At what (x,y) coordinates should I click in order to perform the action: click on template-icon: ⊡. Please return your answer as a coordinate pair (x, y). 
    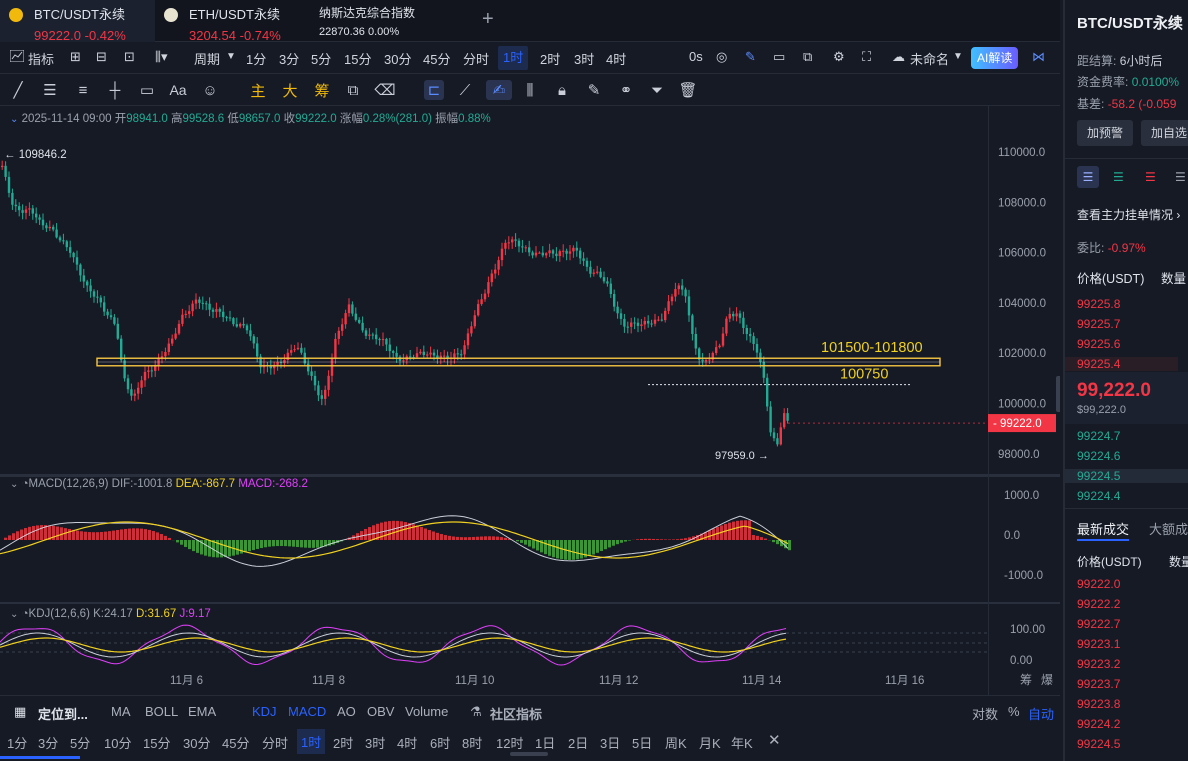
    Looking at the image, I should click on (129, 56).